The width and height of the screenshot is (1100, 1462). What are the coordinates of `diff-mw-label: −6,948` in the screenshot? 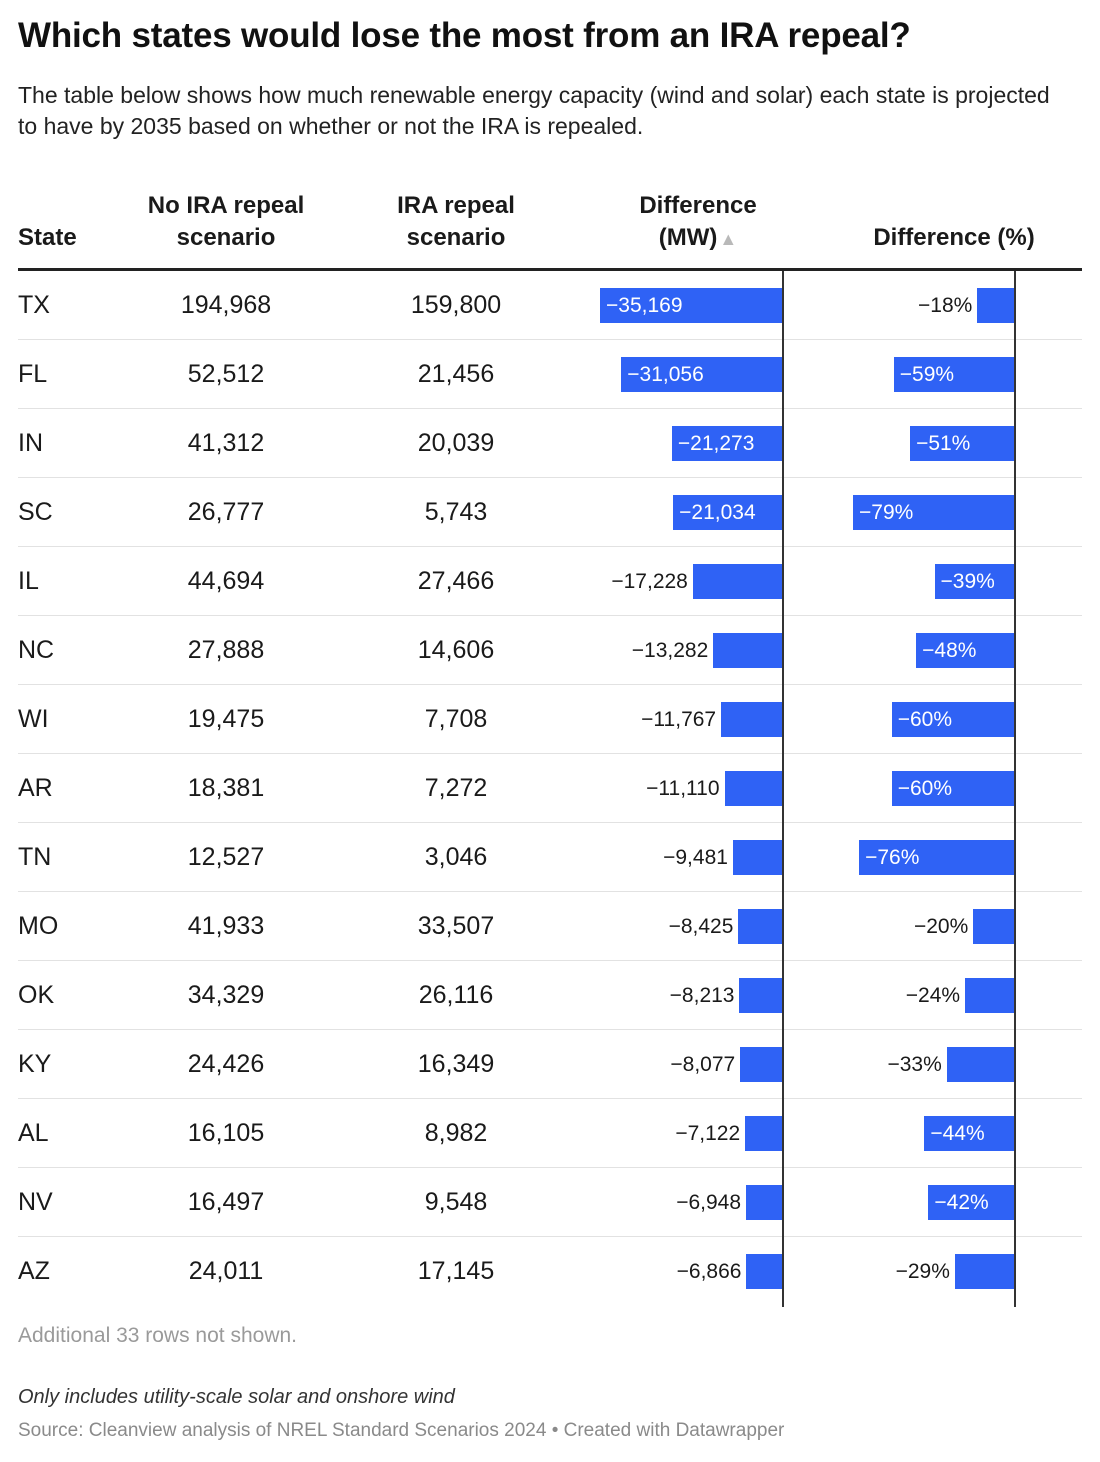 It's located at (709, 1202).